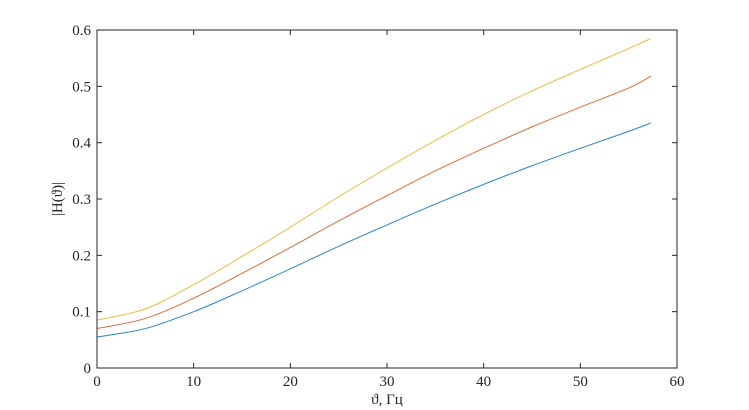  Describe the element at coordinates (483, 382) in the screenshot. I see `x-tick-label: 40` at that location.